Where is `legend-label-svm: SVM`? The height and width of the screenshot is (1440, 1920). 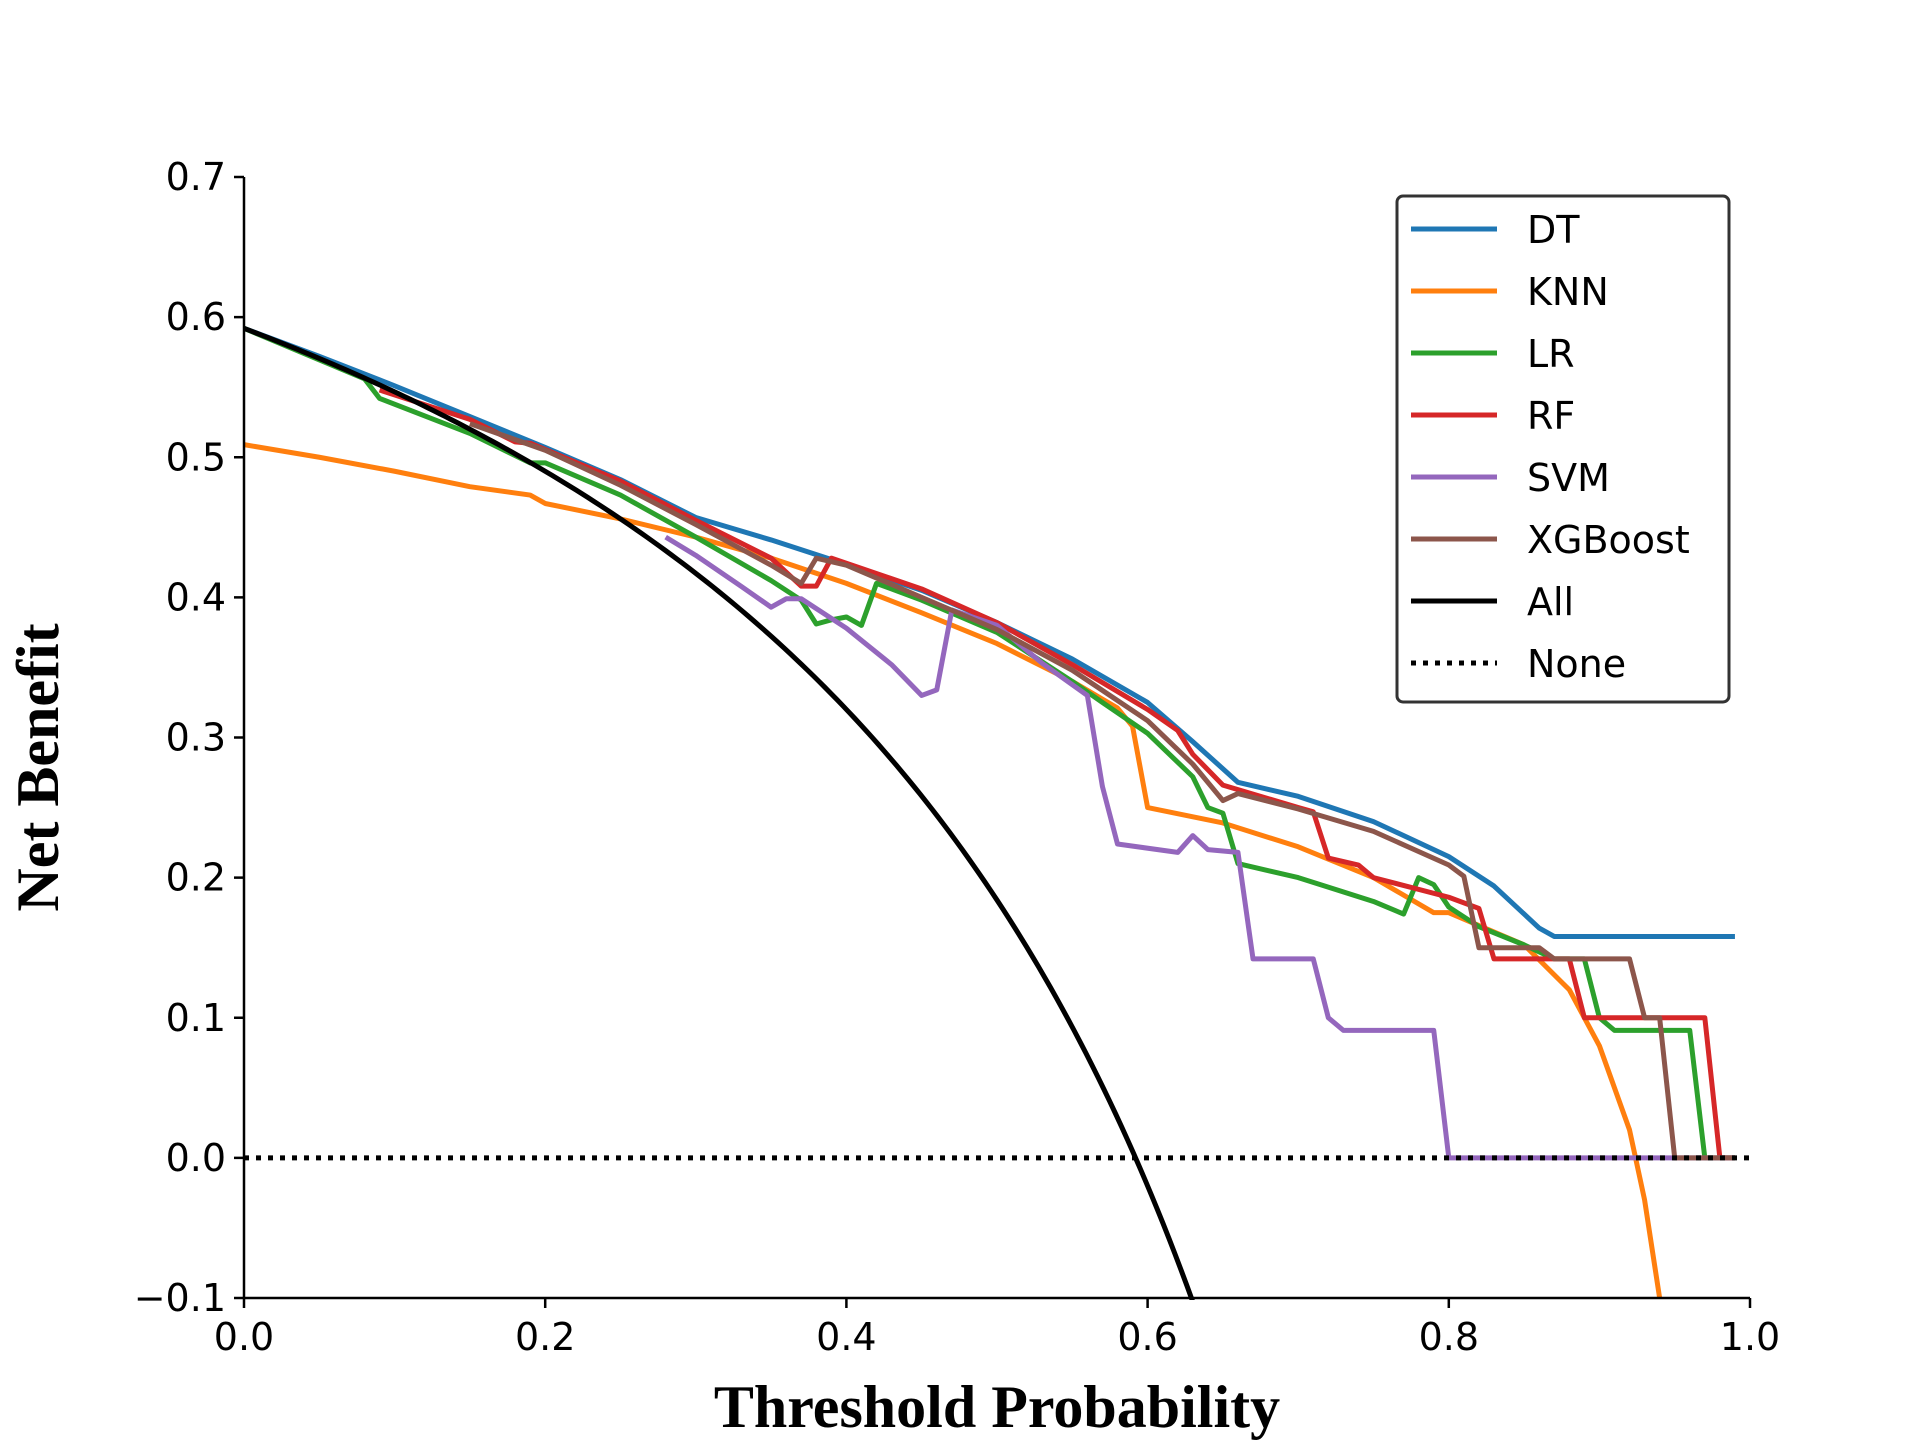 legend-label-svm: SVM is located at coordinates (1568, 478).